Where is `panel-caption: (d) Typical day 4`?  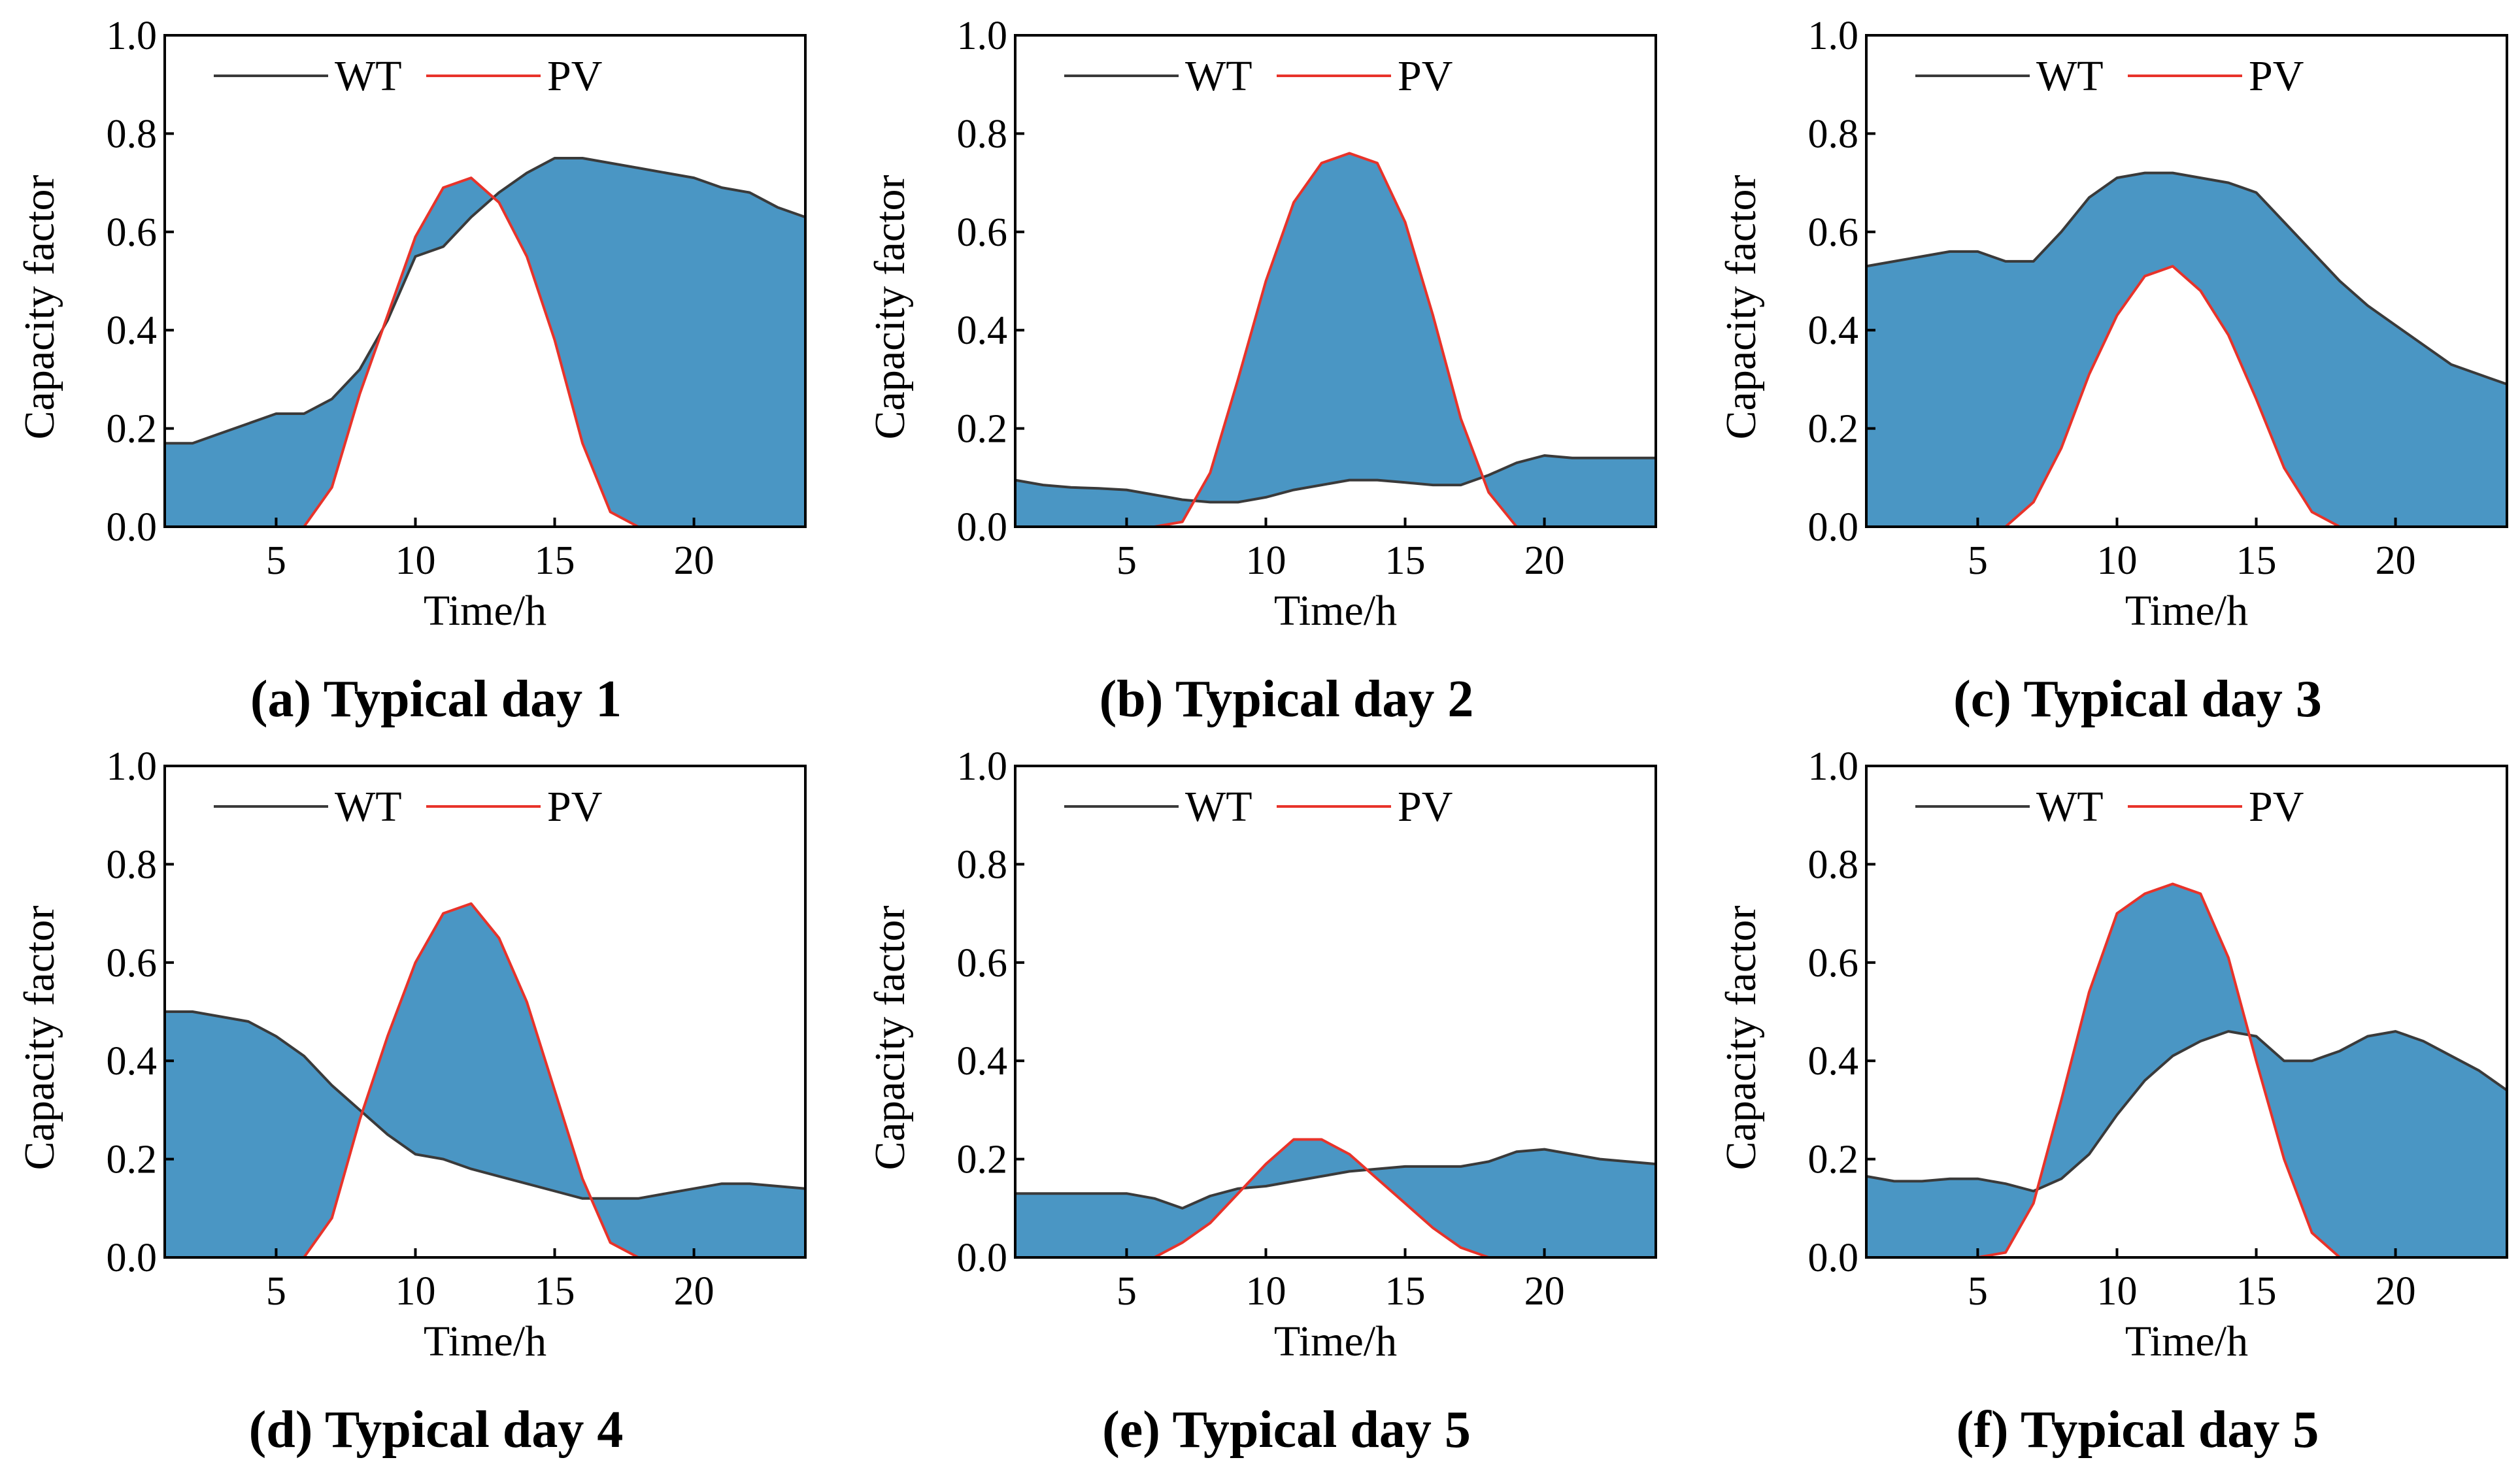 panel-caption: (d) Typical day 4 is located at coordinates (436, 1430).